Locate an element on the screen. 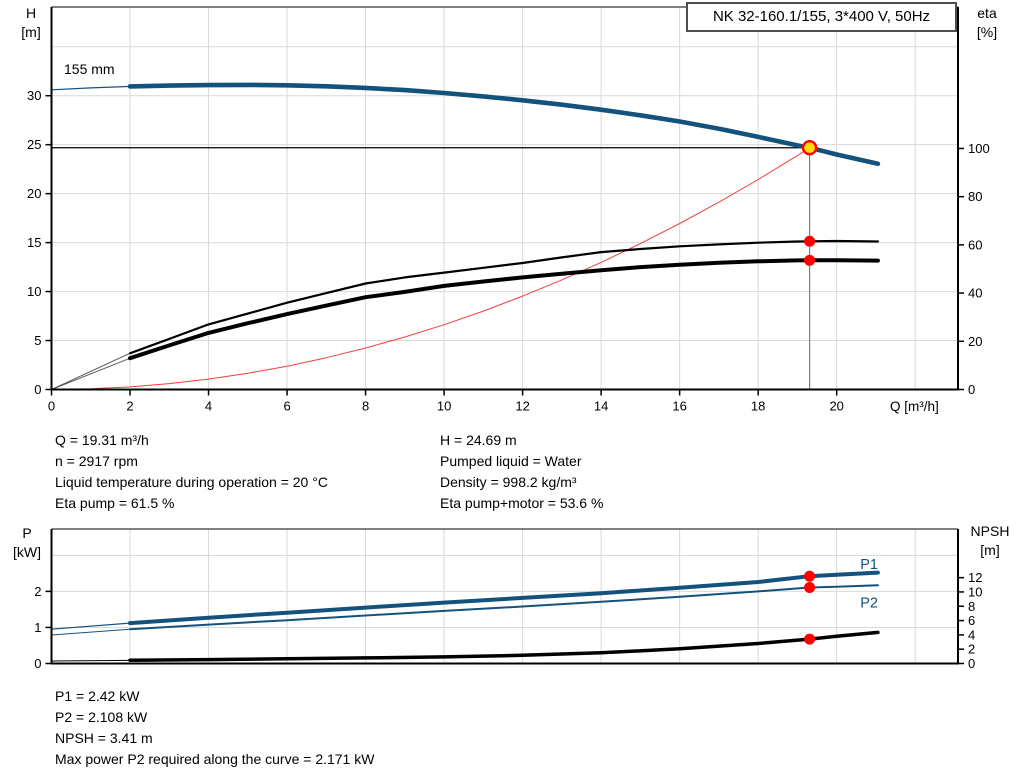 This screenshot has height=781, width=1024. eta-pump-motor-curve is located at coordinates (504, 309).